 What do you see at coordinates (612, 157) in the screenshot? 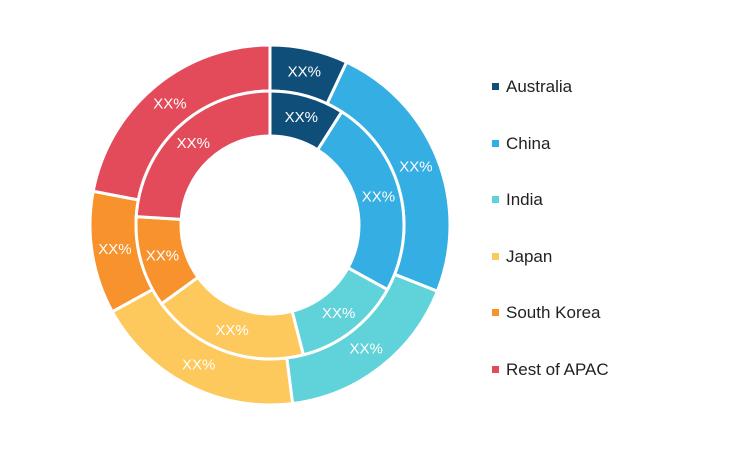
I see `legend-item-china: China` at bounding box center [612, 157].